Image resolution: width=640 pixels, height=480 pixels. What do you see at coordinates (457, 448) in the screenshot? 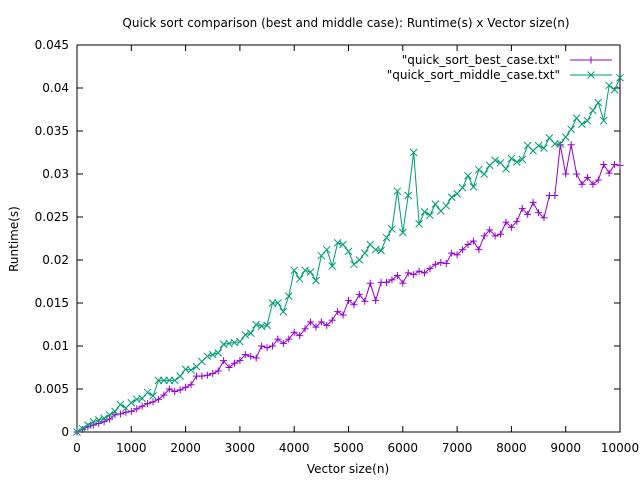
I see `x-tick-label: 7000` at bounding box center [457, 448].